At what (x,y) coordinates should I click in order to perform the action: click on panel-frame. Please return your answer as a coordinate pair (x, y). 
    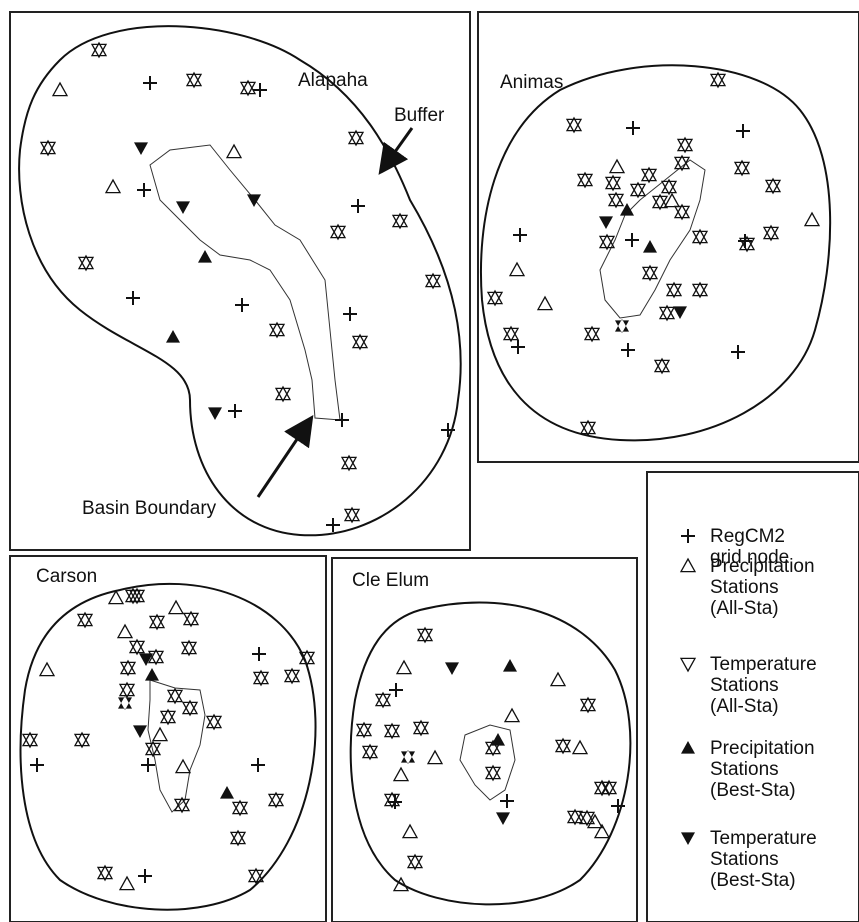
    Looking at the image, I should click on (168, 738).